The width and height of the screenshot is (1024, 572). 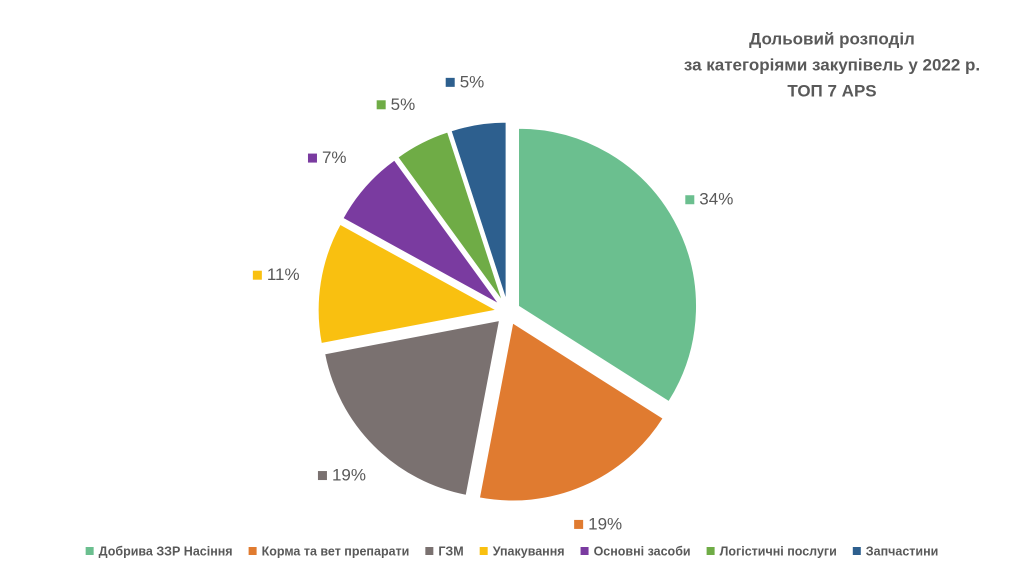 What do you see at coordinates (450, 551) in the screenshot?
I see `legend-label: ГЗМ` at bounding box center [450, 551].